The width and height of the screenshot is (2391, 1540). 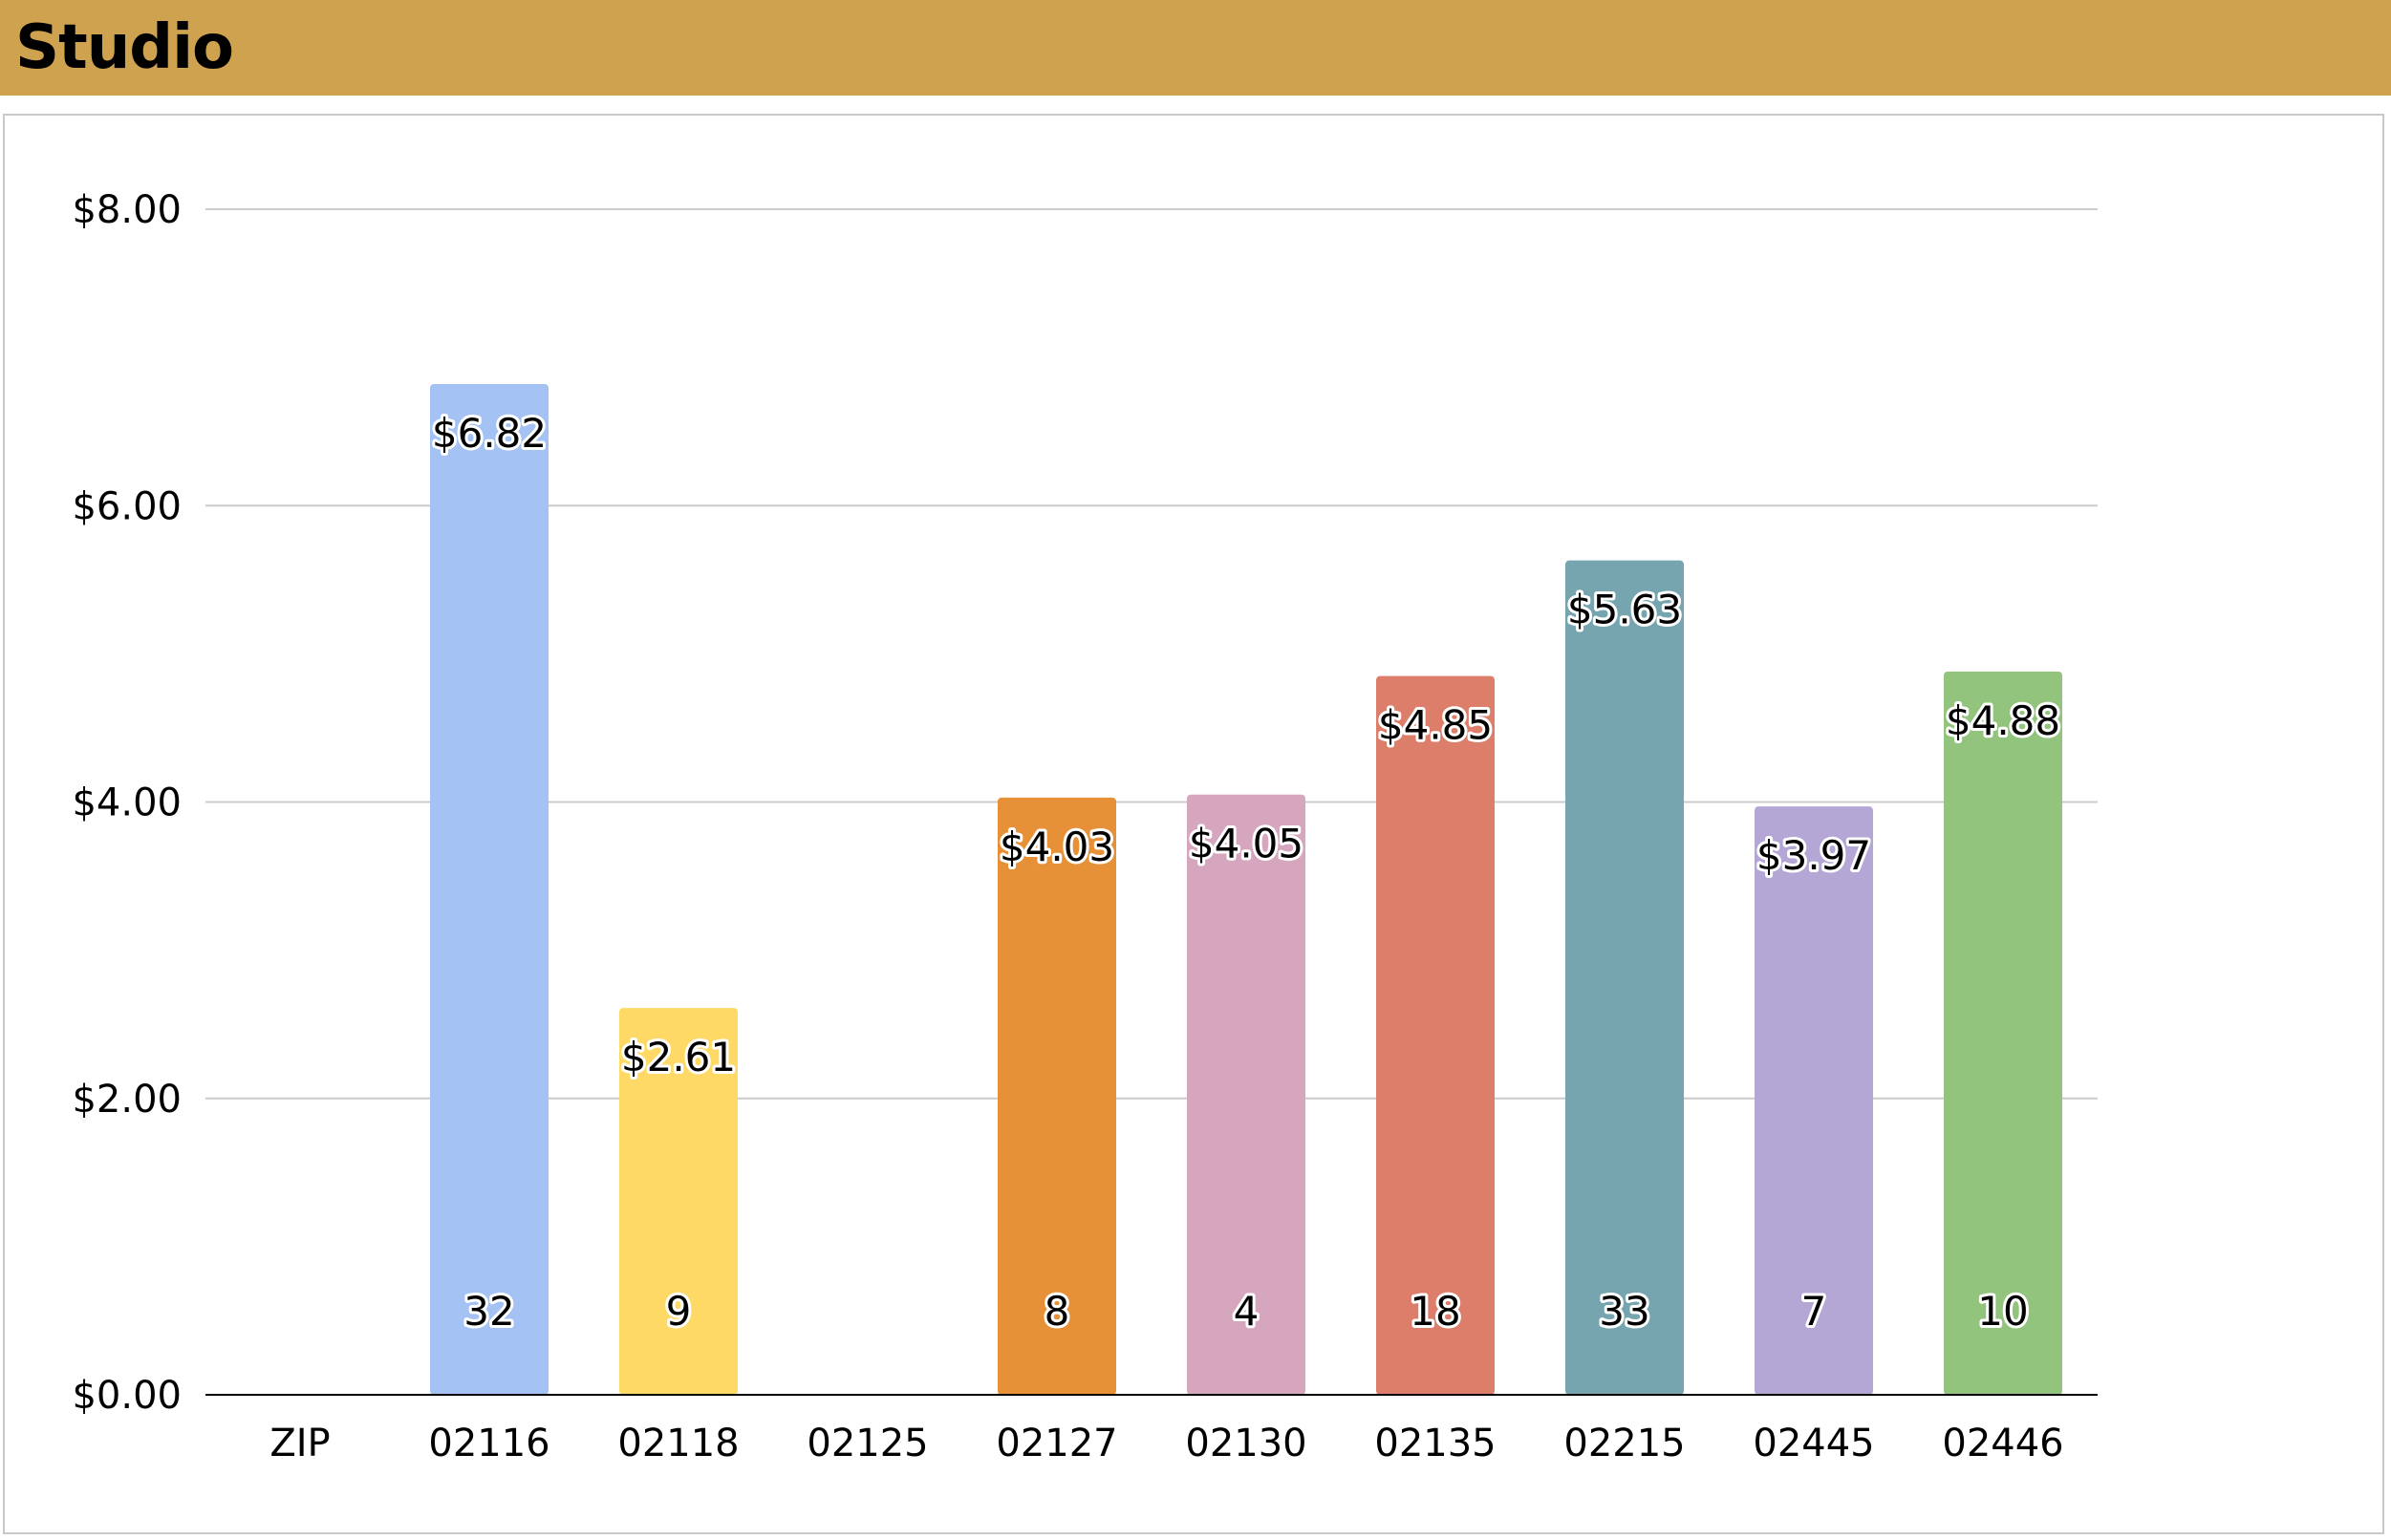 I want to click on x-tick-label: 02127, so click(x=1056, y=1444).